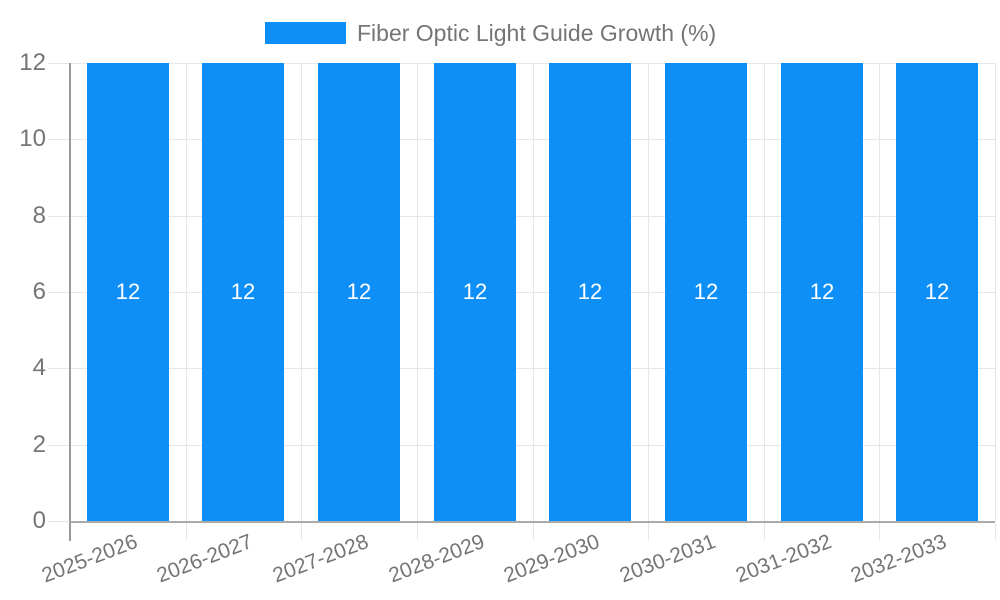 The width and height of the screenshot is (1000, 600). I want to click on x-tick-label: 2026-2027, so click(204, 559).